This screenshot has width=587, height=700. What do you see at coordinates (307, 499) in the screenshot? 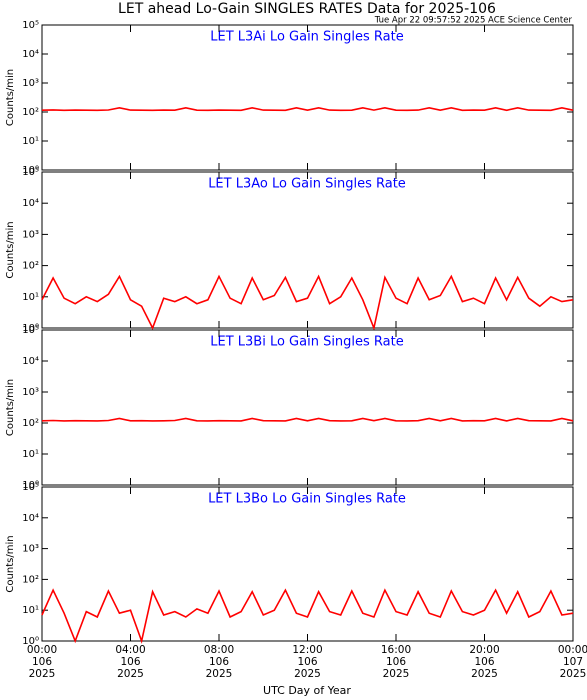
I see `panel-title: LET L3Bo Lo Gain Singles Rate` at bounding box center [307, 499].